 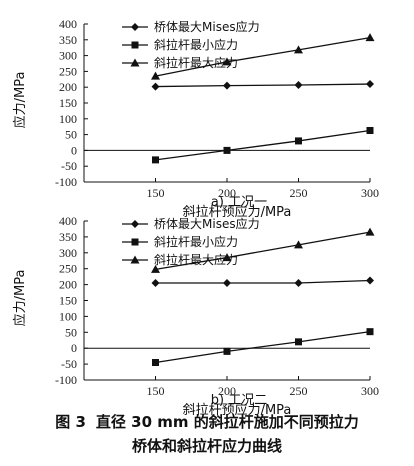 I want to click on figure-number: 图 3, so click(x=70, y=422).